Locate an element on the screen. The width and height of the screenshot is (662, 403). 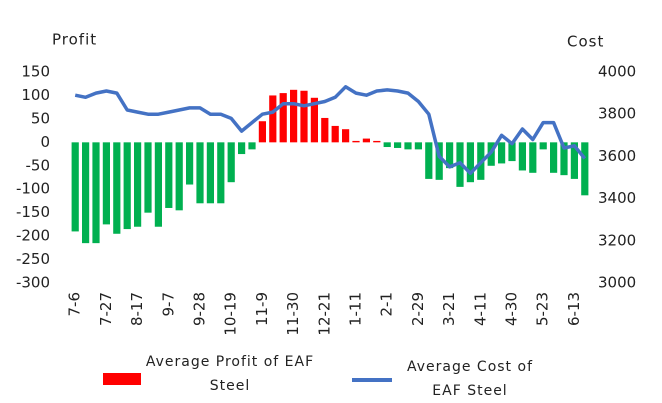
x-tick-label: 3-21 is located at coordinates (449, 309).